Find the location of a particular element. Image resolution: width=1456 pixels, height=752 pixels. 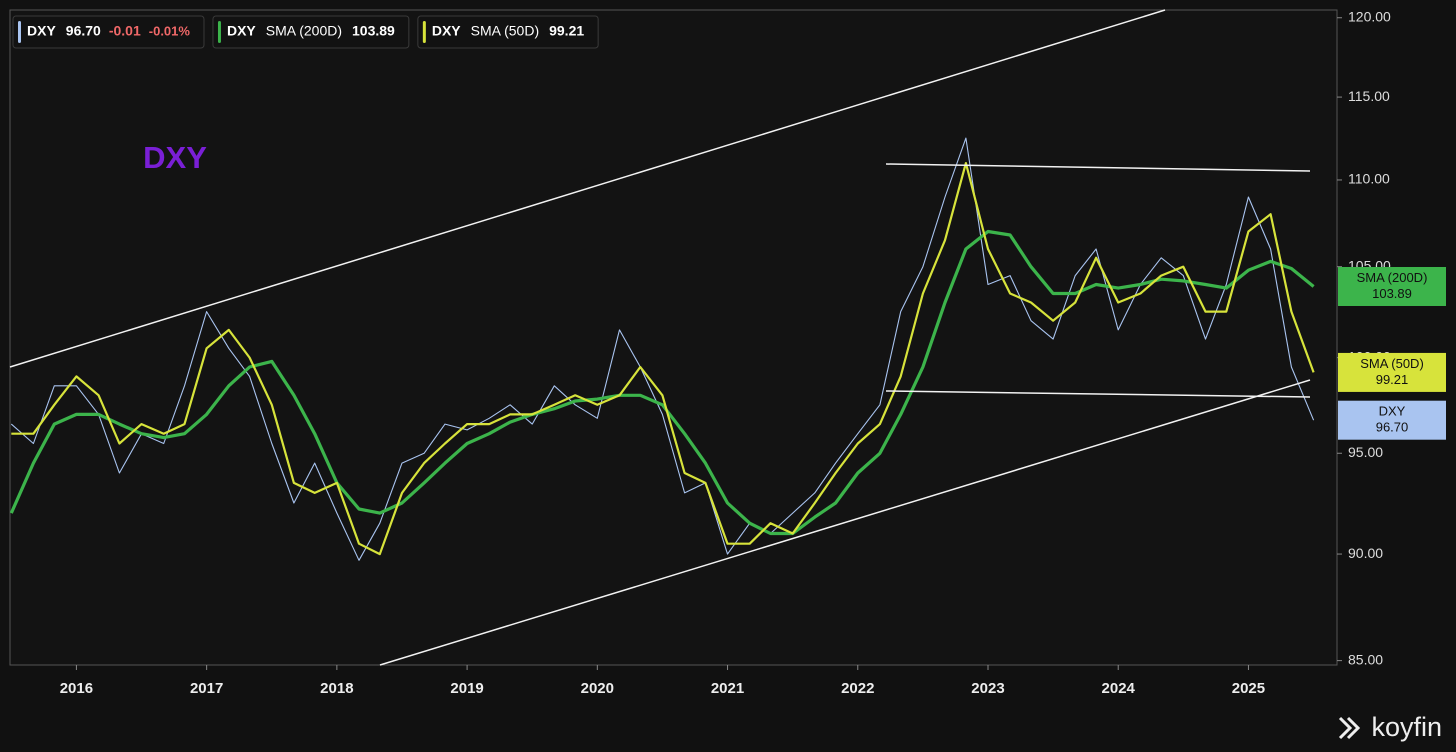

legend-value: 96.70 is located at coordinates (83, 31).